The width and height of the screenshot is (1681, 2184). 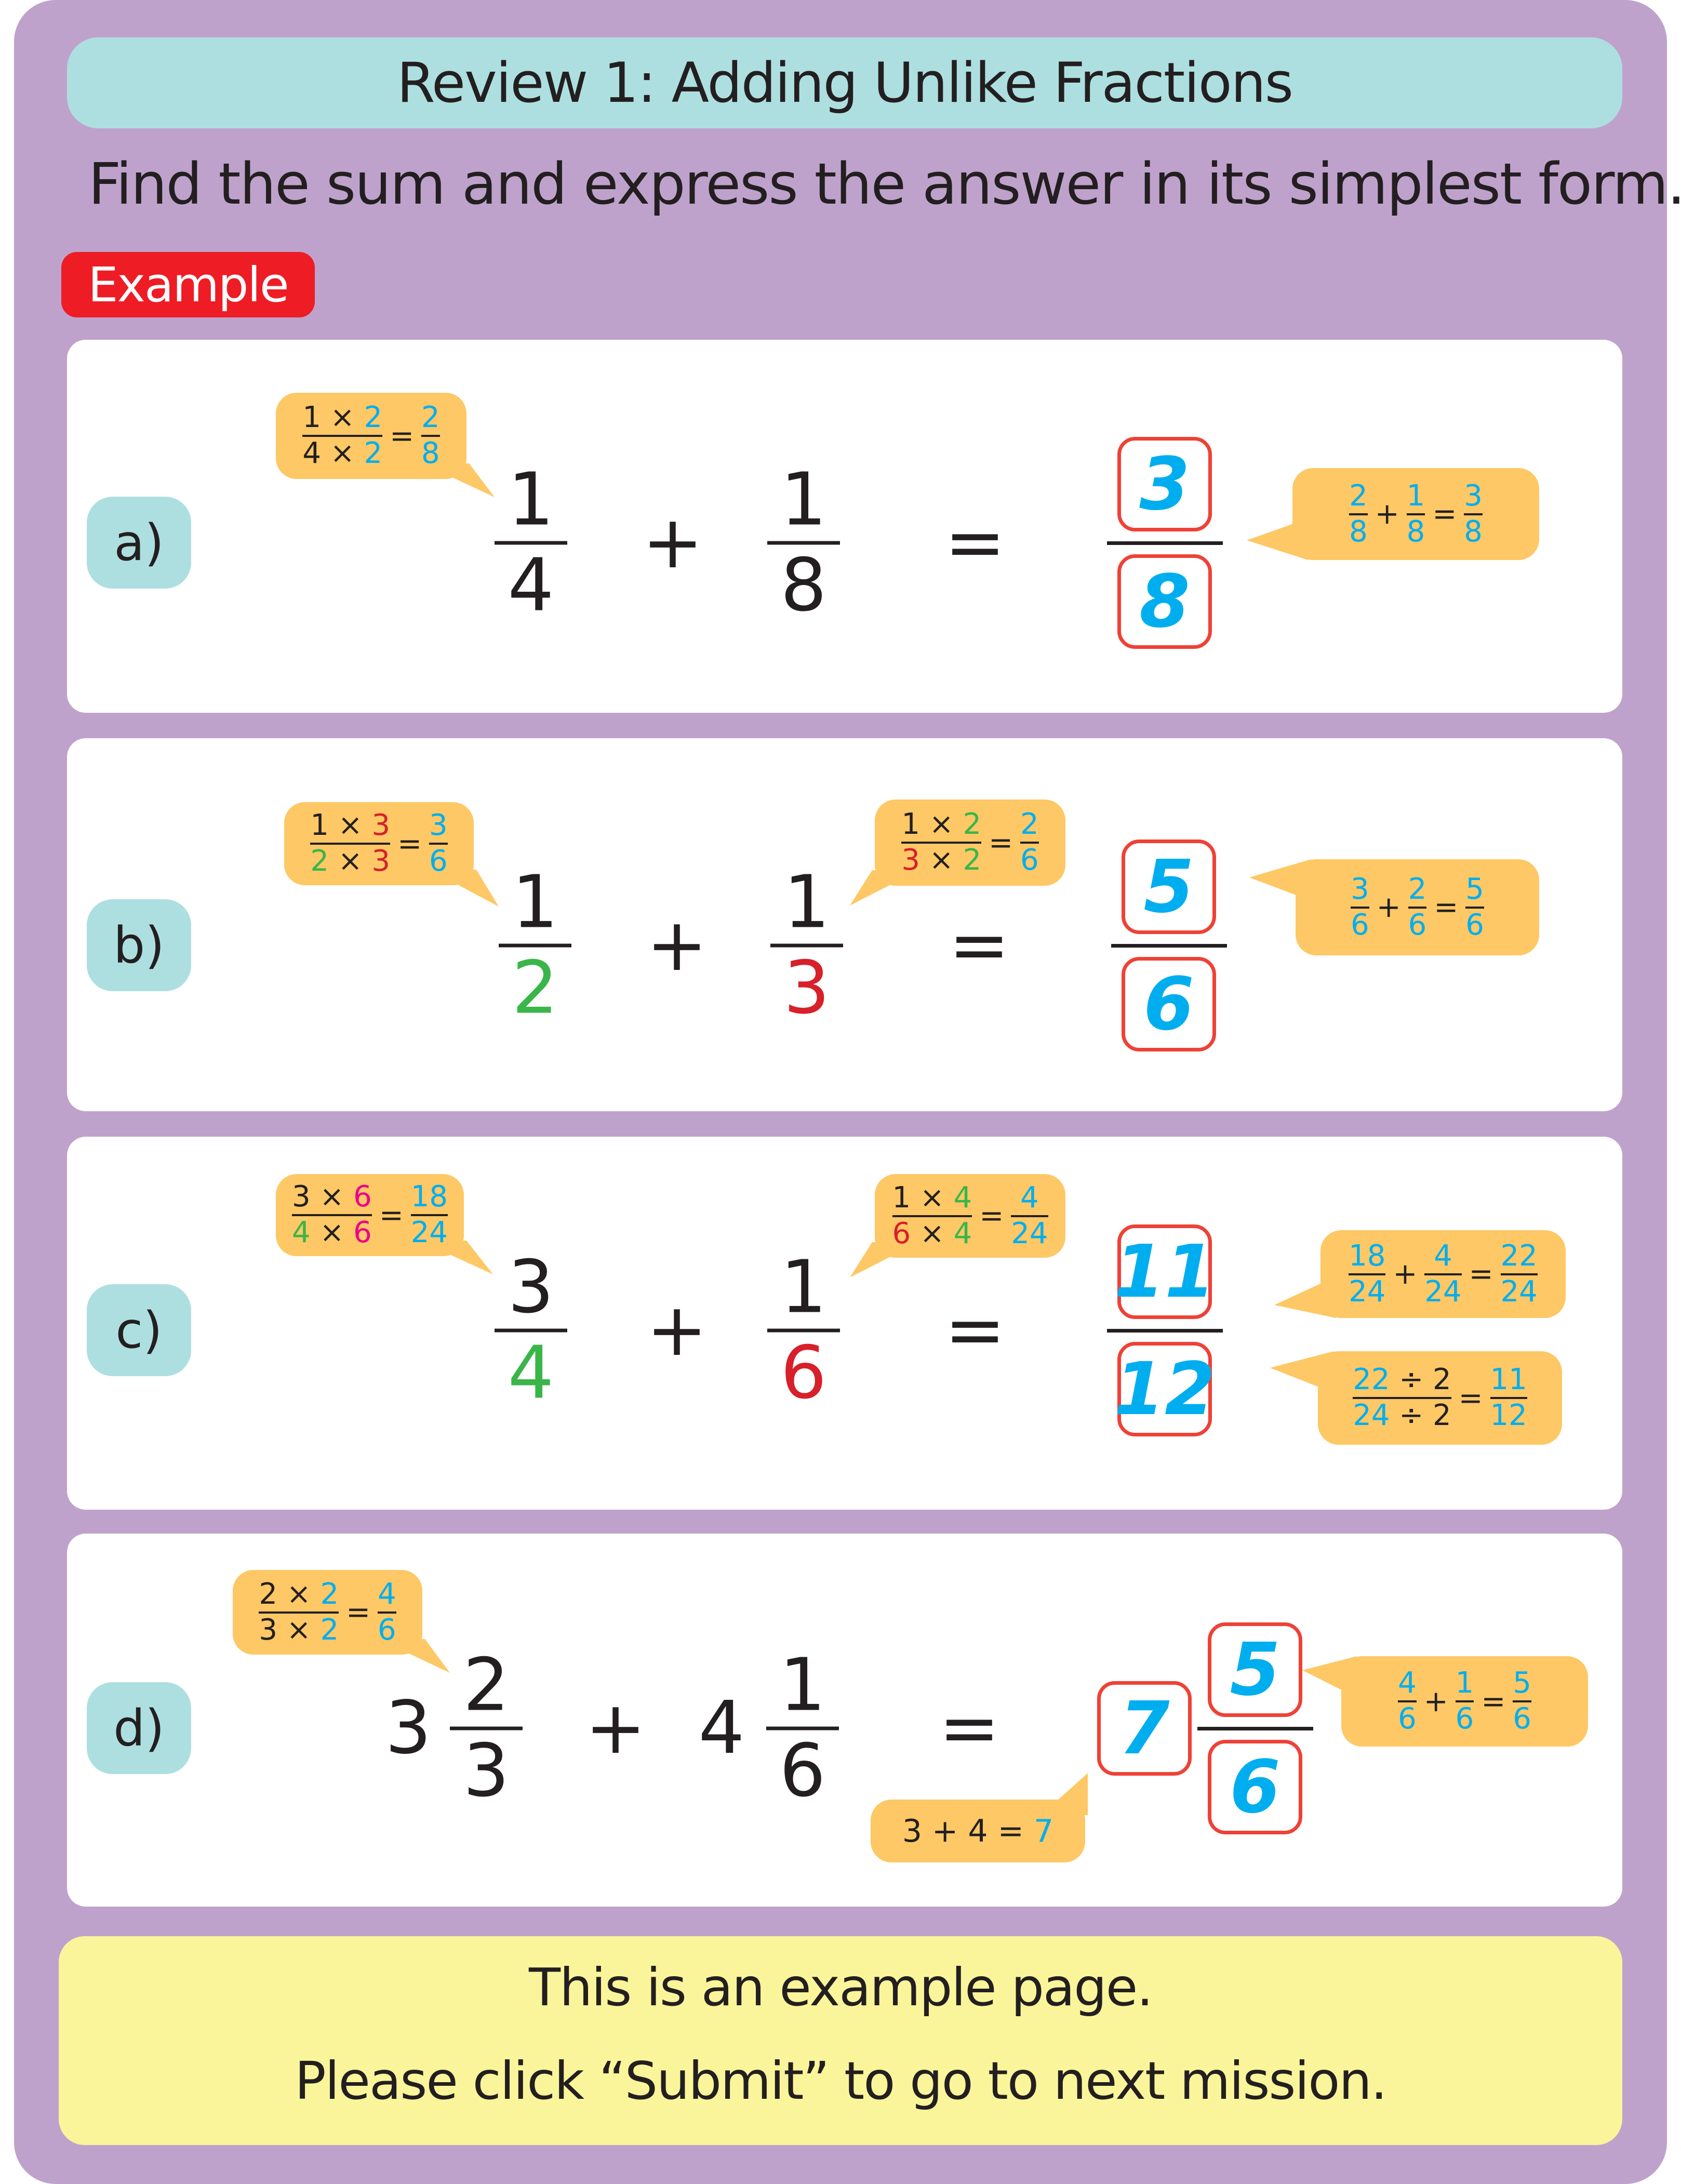 What do you see at coordinates (1474, 889) in the screenshot?
I see `bubble-numerator: 5` at bounding box center [1474, 889].